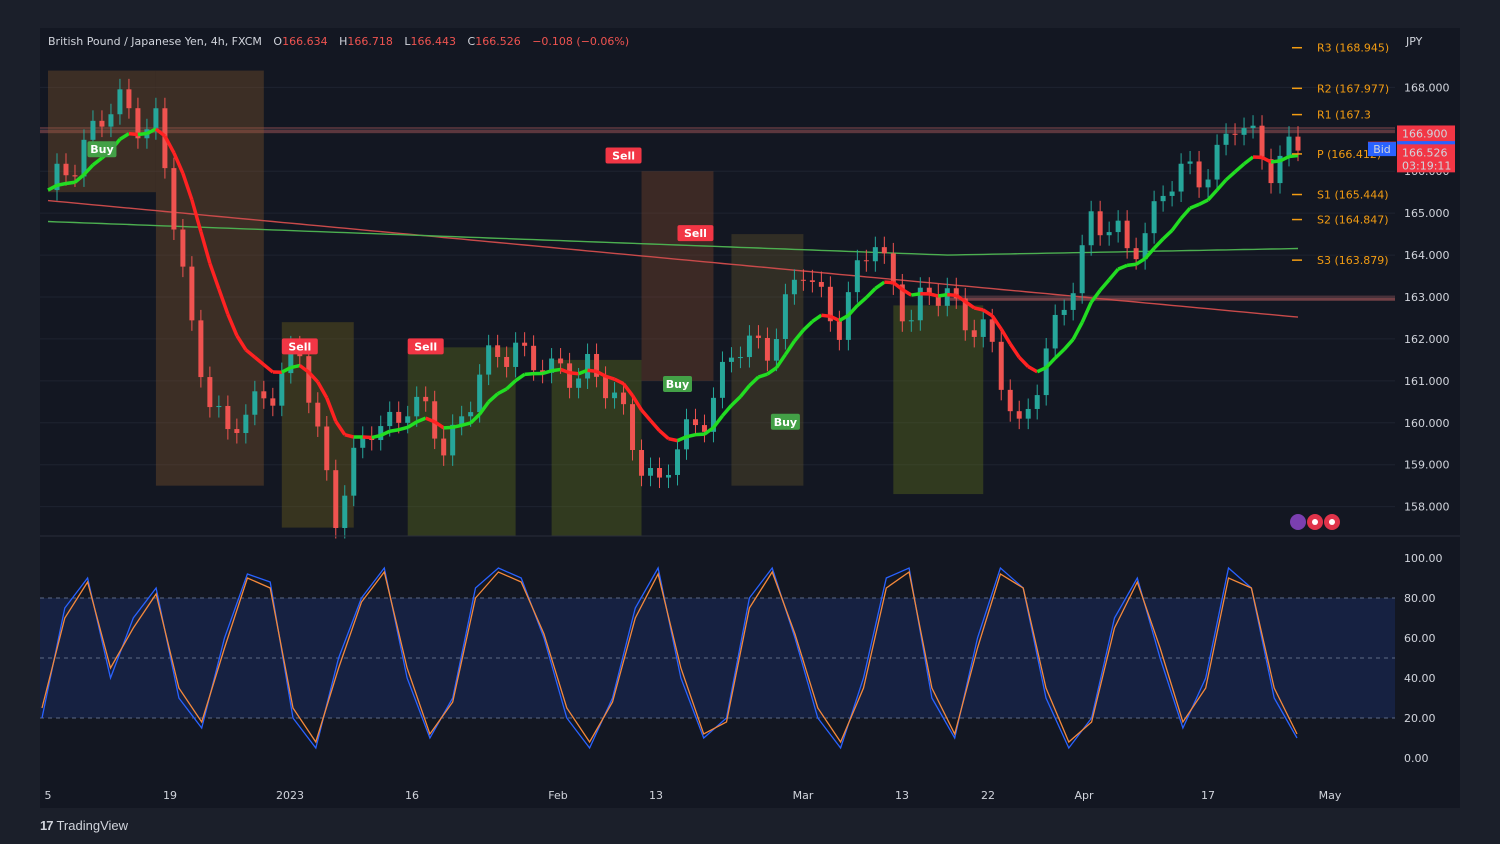 The height and width of the screenshot is (844, 1500). I want to click on stoch-tick-label: 80.00, so click(1420, 598).